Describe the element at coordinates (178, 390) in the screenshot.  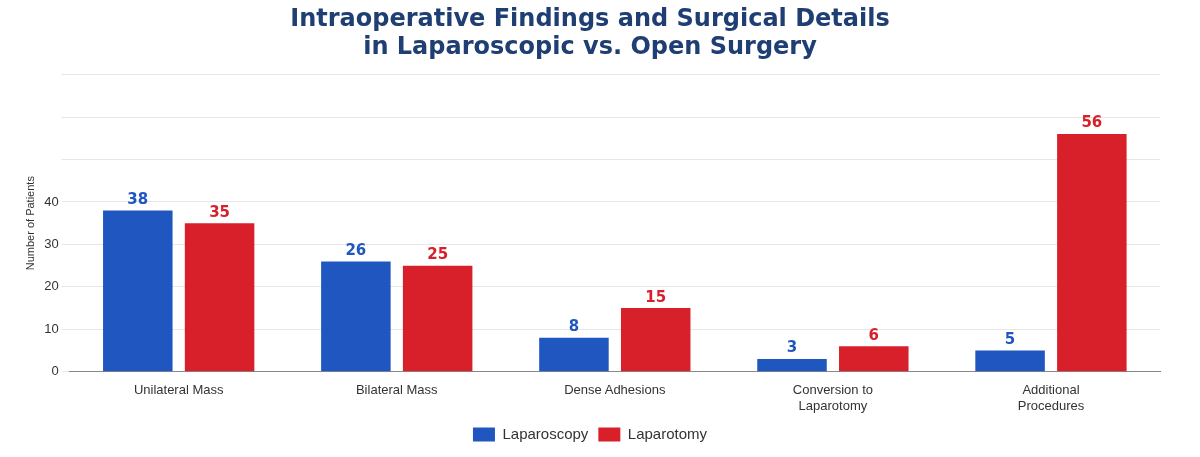
I see `x-tick-label: Unilateral Mass` at that location.